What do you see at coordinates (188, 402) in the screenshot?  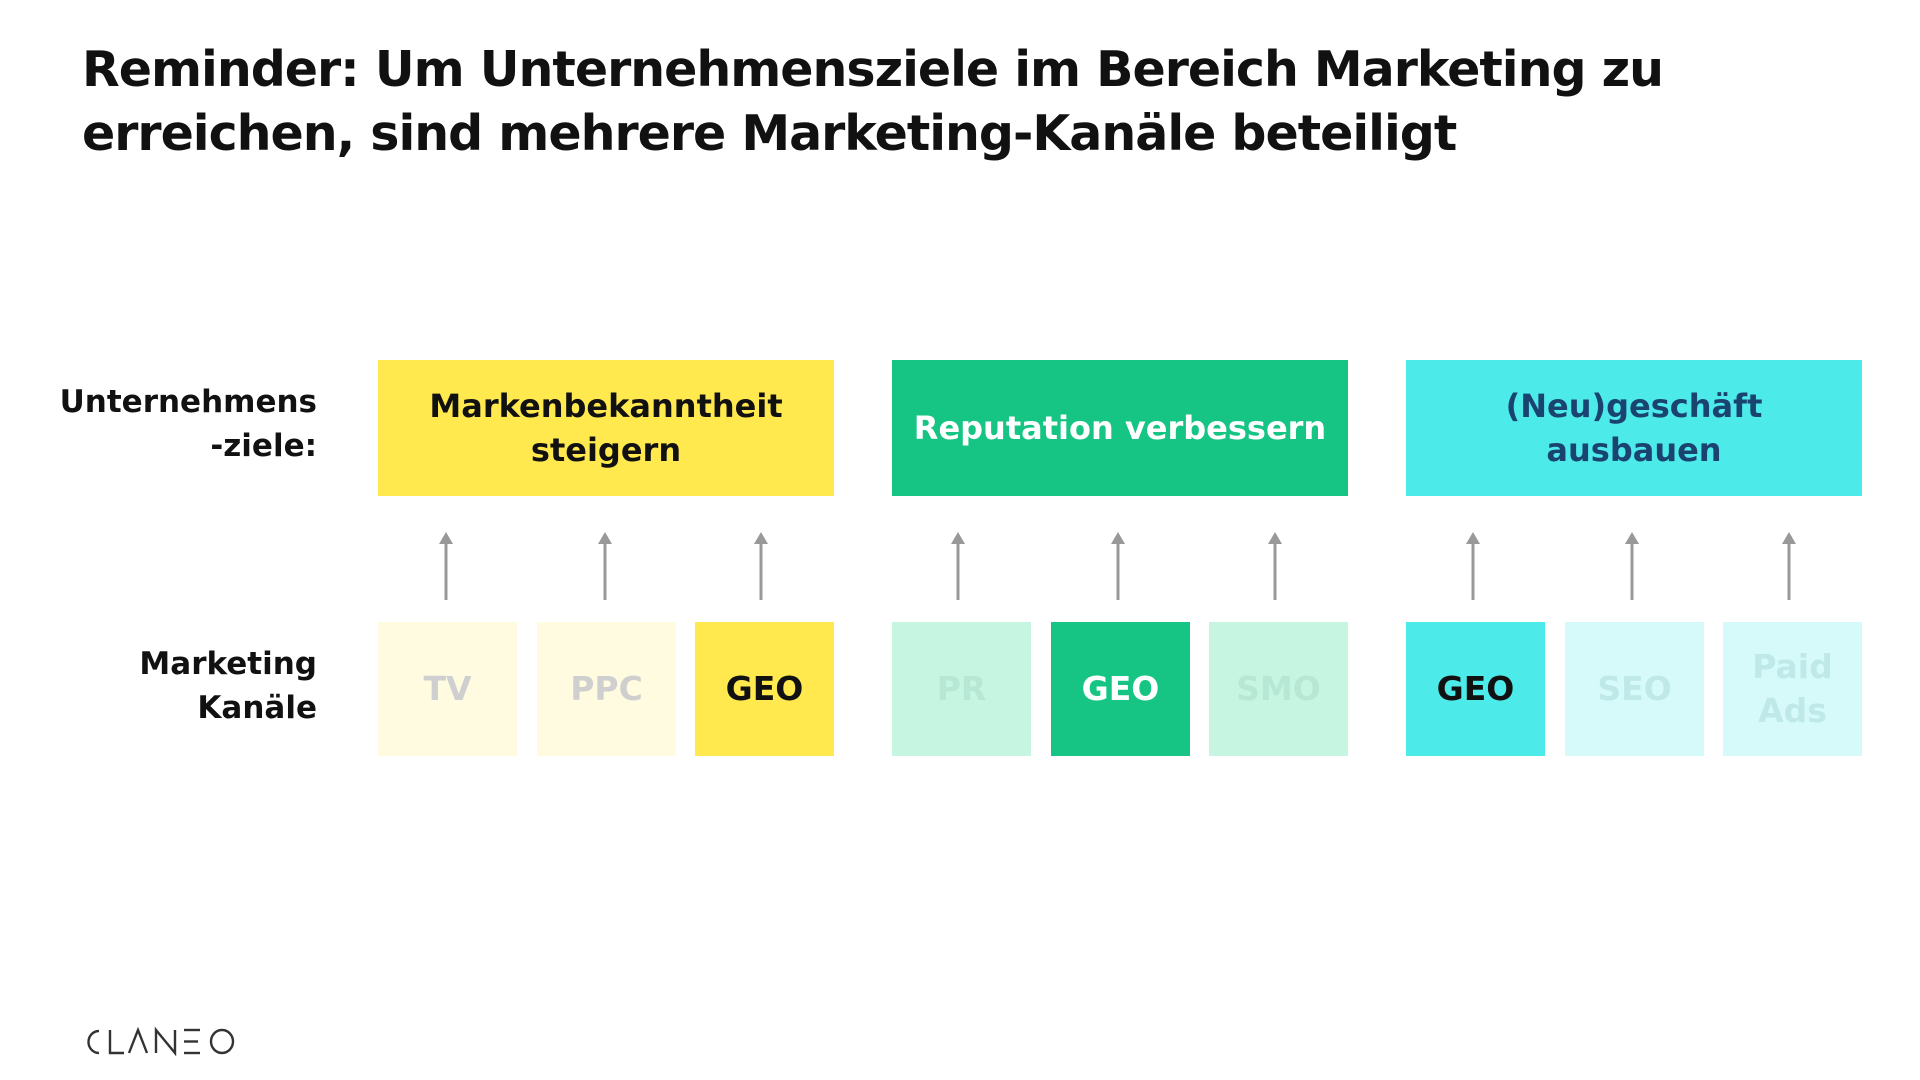 I see `row-label-goals-line-1: Unternehmens` at bounding box center [188, 402].